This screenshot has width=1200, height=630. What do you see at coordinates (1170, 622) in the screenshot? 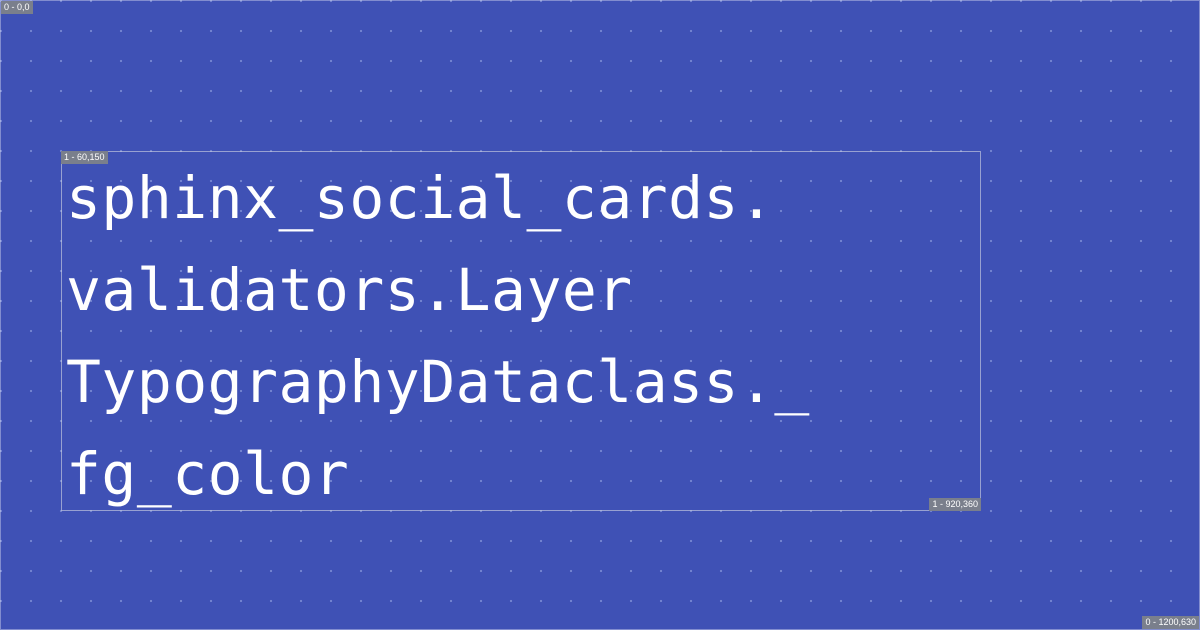
I see `canvas-size-label: 0 - 1200,630` at bounding box center [1170, 622].